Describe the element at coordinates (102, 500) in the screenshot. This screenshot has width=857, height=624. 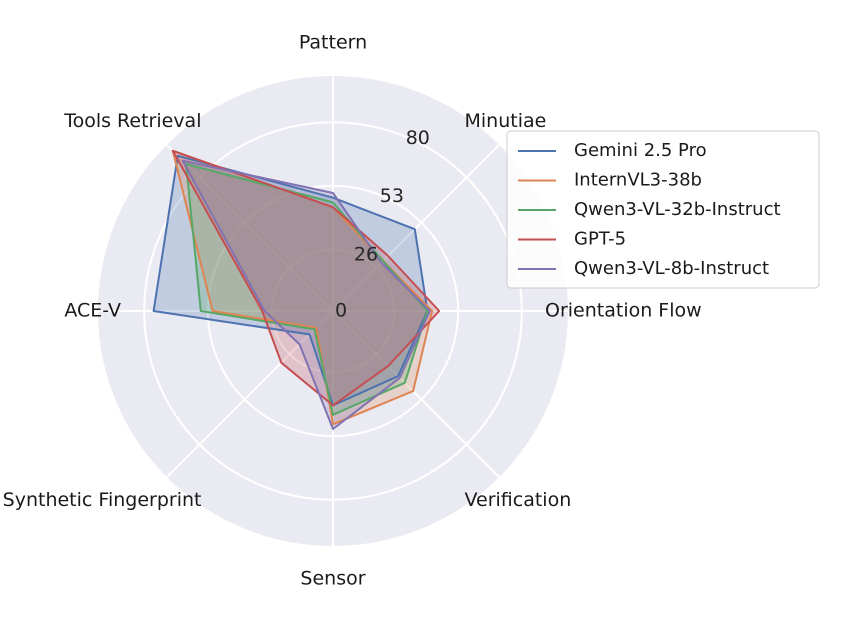
I see `axis-label: Synthetic Fingerprint` at that location.